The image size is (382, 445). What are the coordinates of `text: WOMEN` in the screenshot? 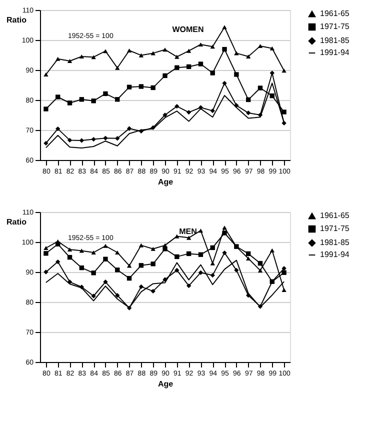 It's located at (188, 29).